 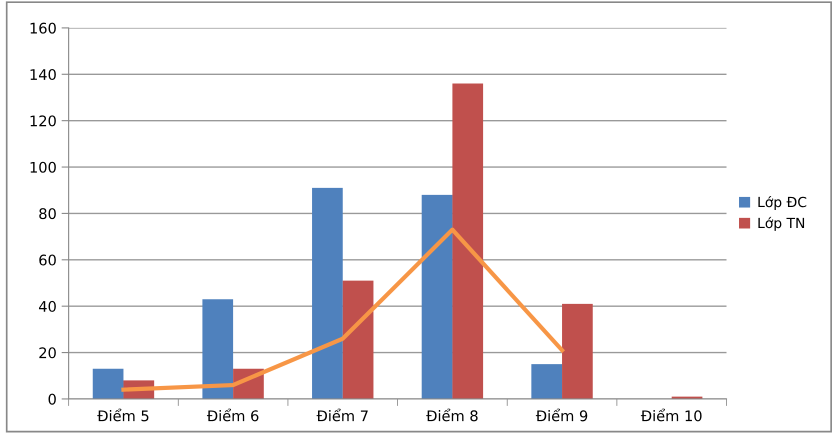 I want to click on x-tick-label: Điểm 8, so click(x=452, y=415).